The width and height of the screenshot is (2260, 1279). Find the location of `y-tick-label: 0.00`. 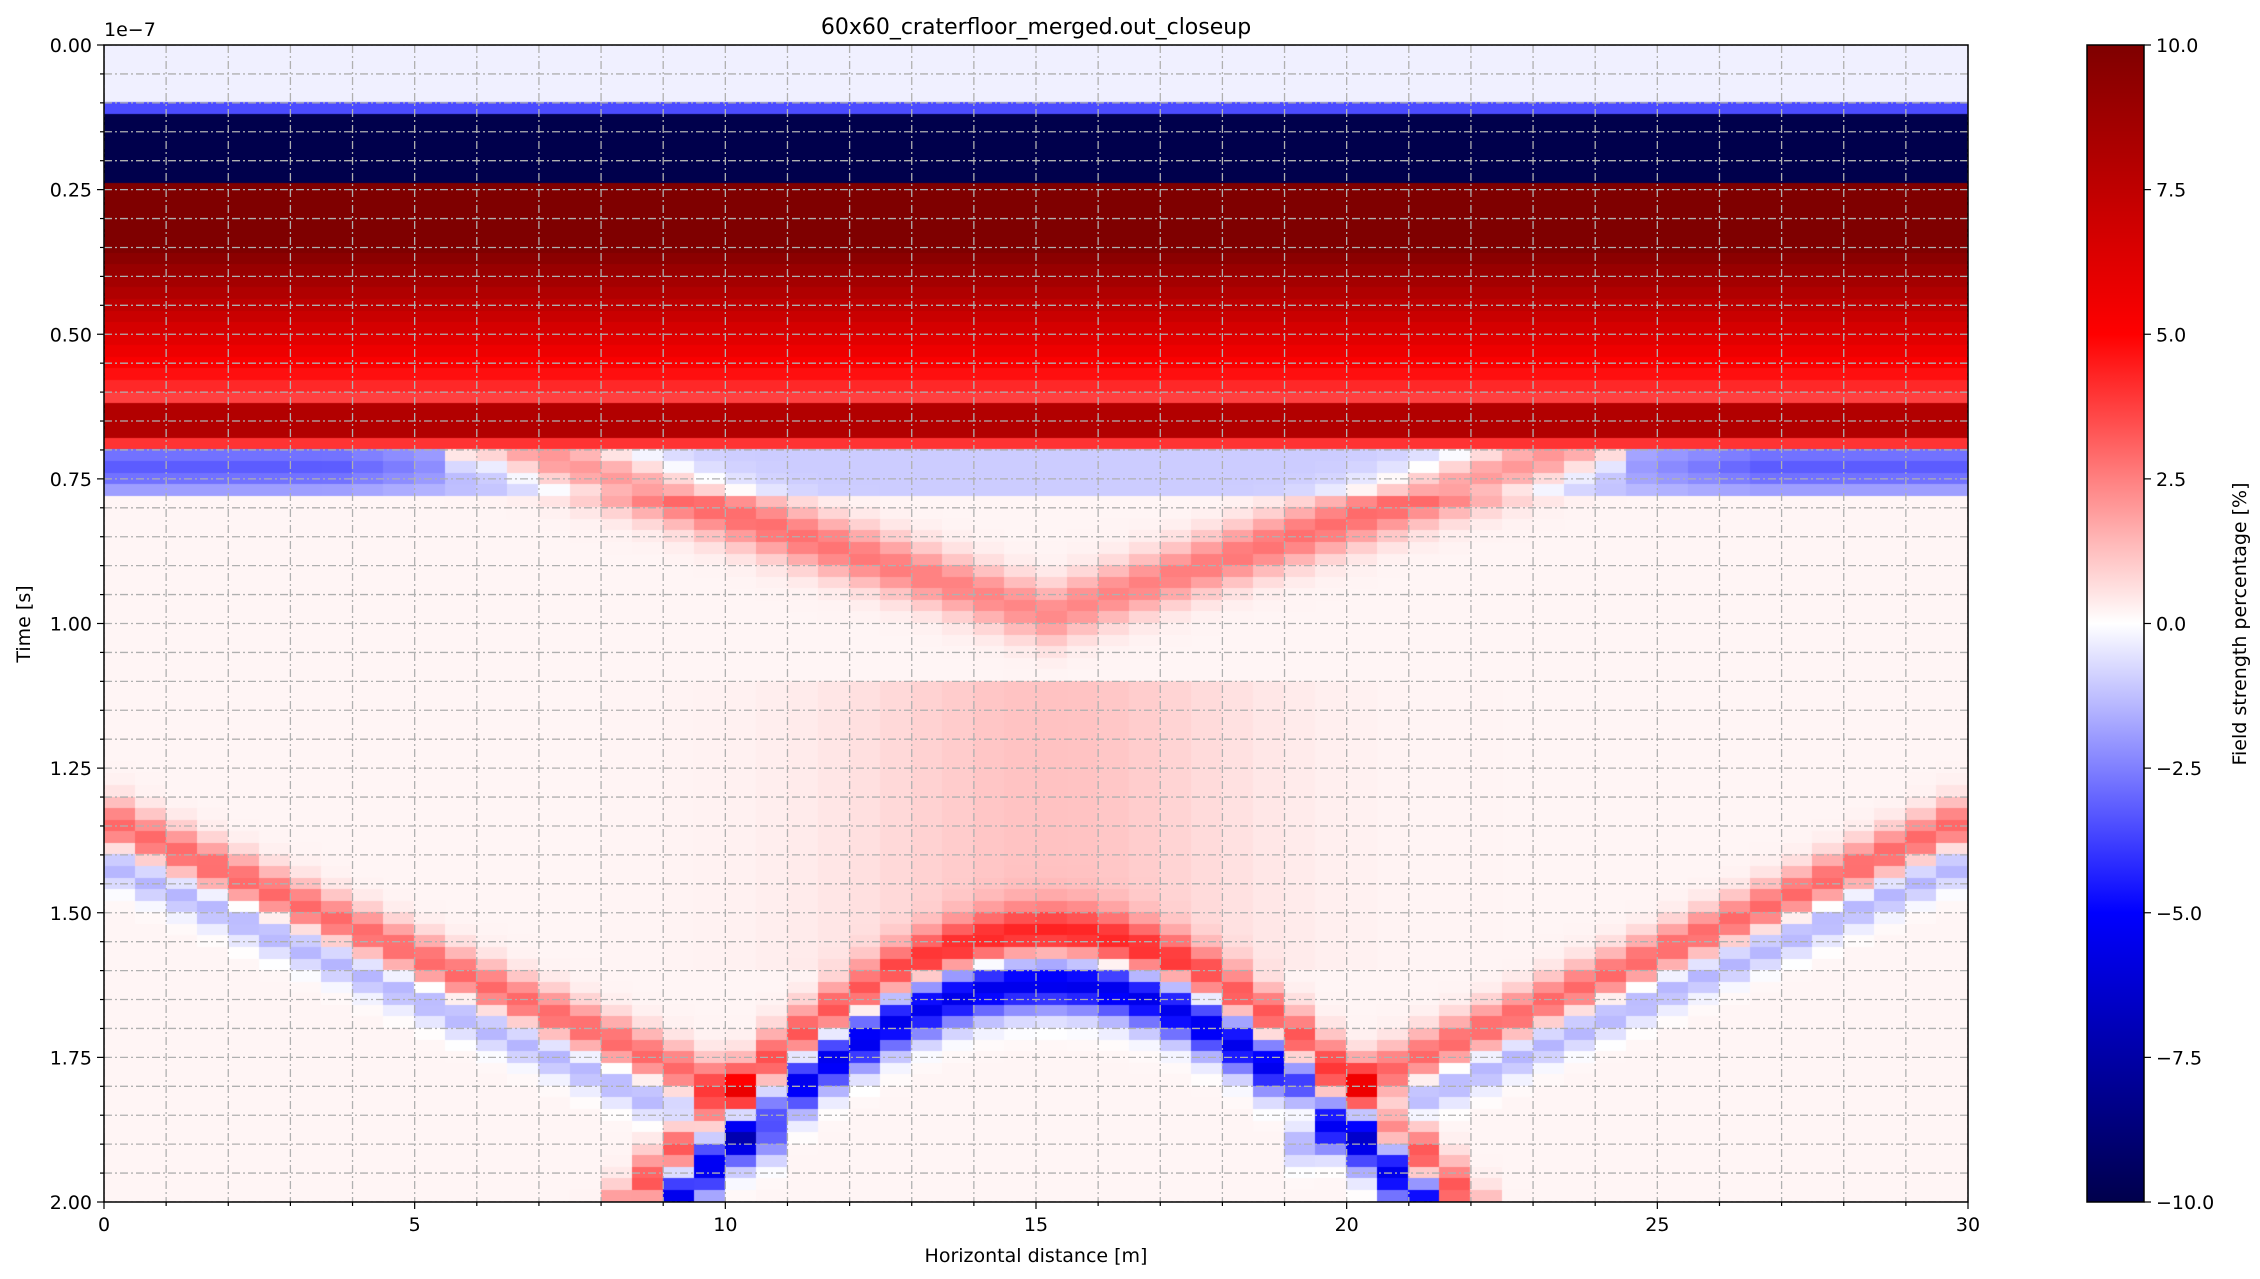

y-tick-label: 0.00 is located at coordinates (71, 46).